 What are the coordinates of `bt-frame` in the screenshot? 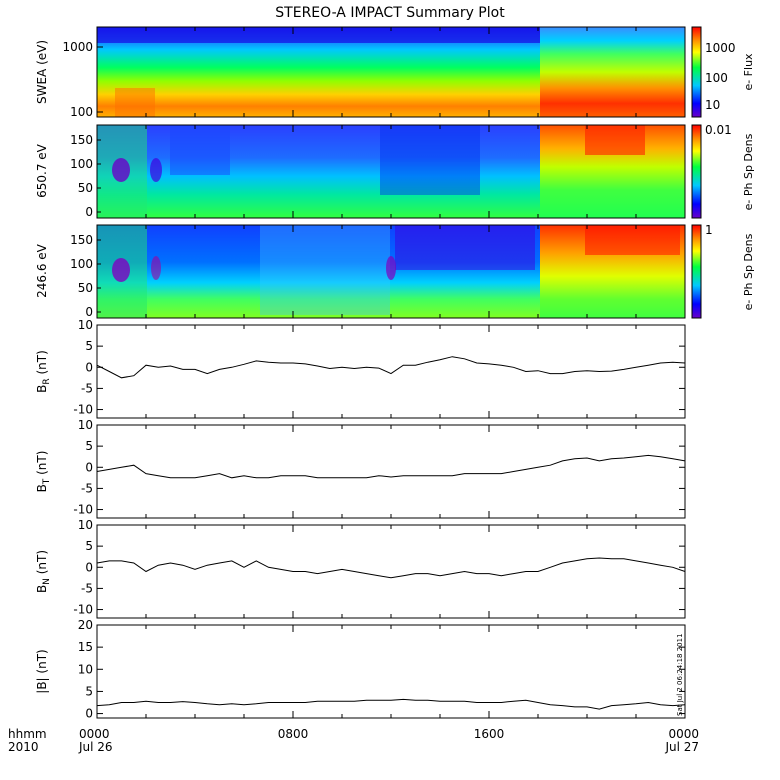 It's located at (391, 471).